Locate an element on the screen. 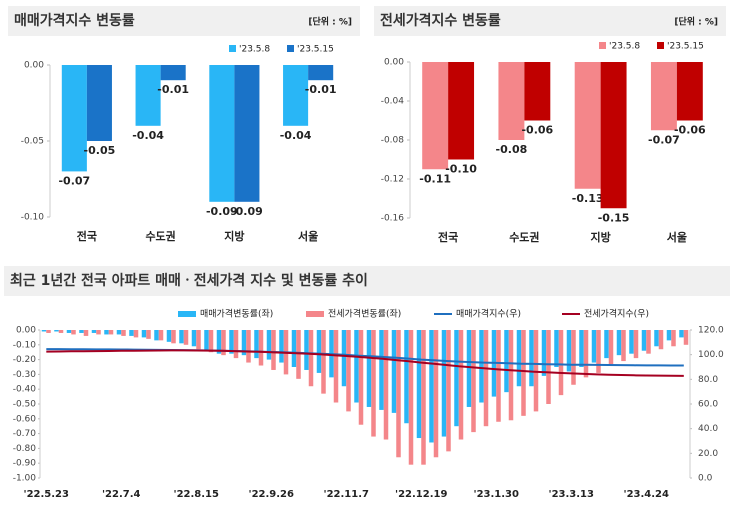 Image resolution: width=734 pixels, height=514 pixels. legend-label: 매매가격변동률(좌) is located at coordinates (236, 314).